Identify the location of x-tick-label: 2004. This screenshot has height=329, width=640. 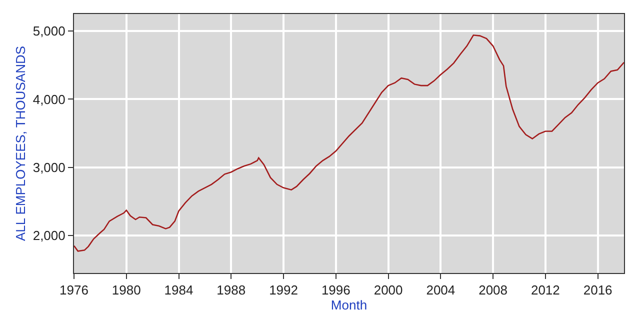
(441, 290).